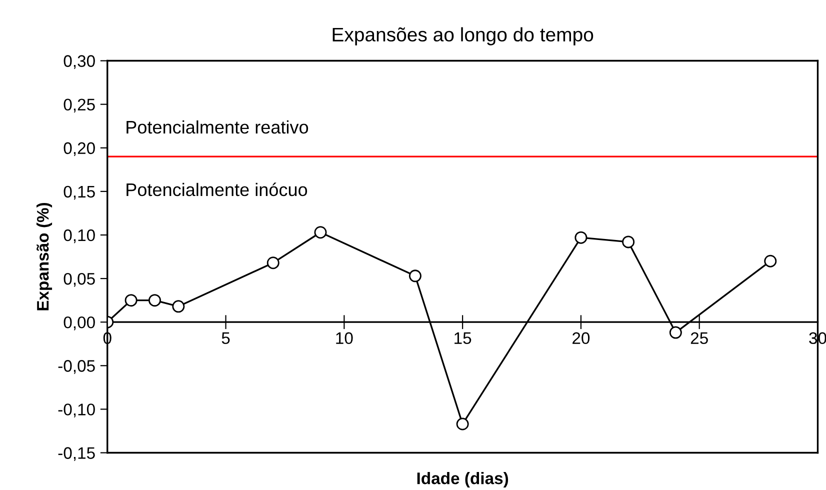 This screenshot has width=826, height=490. I want to click on y-tick-label: 0,20, so click(79, 149).